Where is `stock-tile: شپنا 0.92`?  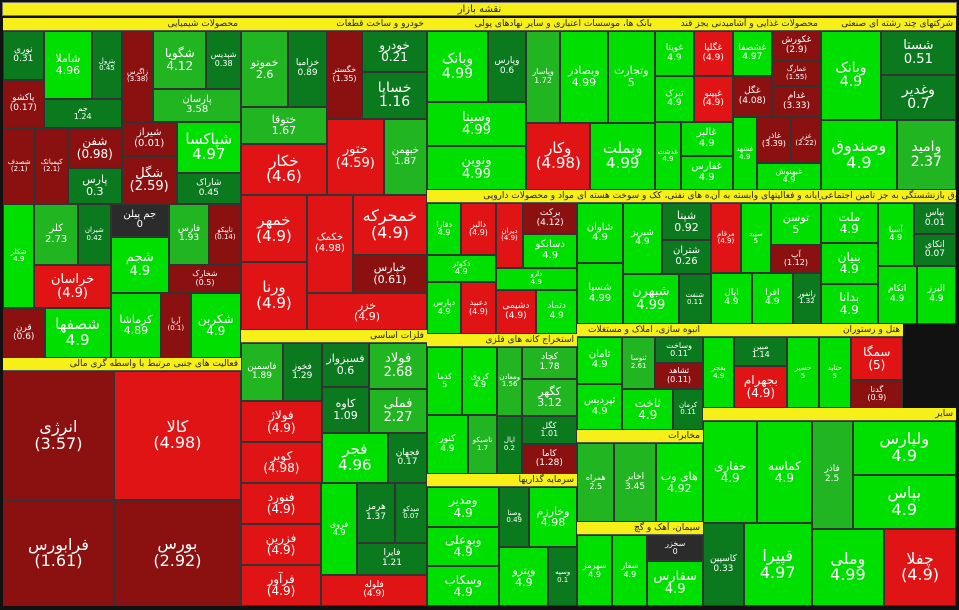
stock-tile: شپنا 0.92 is located at coordinates (686, 222).